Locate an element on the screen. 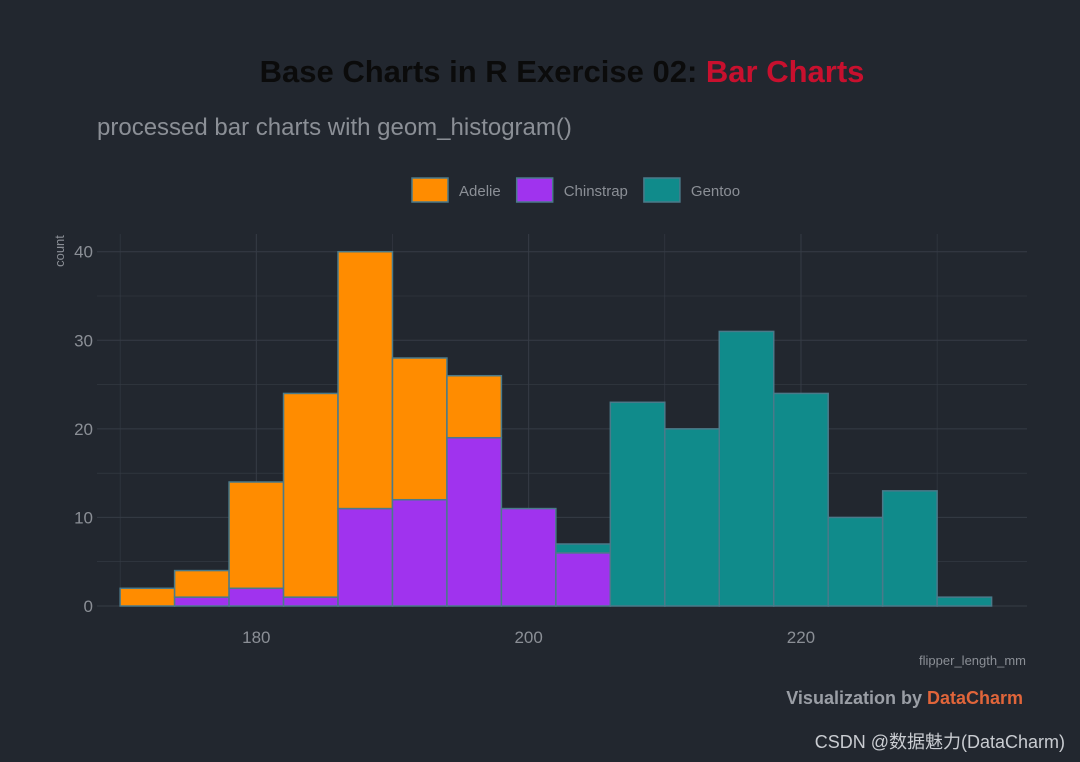 The width and height of the screenshot is (1080, 762). x-tick-label: 220 is located at coordinates (801, 637).